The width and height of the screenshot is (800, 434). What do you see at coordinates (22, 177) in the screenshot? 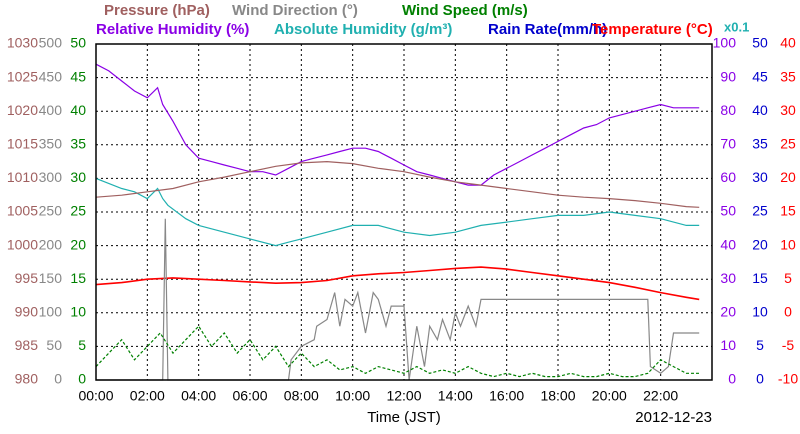
I see `pressure-tick-label: 1010` at bounding box center [22, 177].